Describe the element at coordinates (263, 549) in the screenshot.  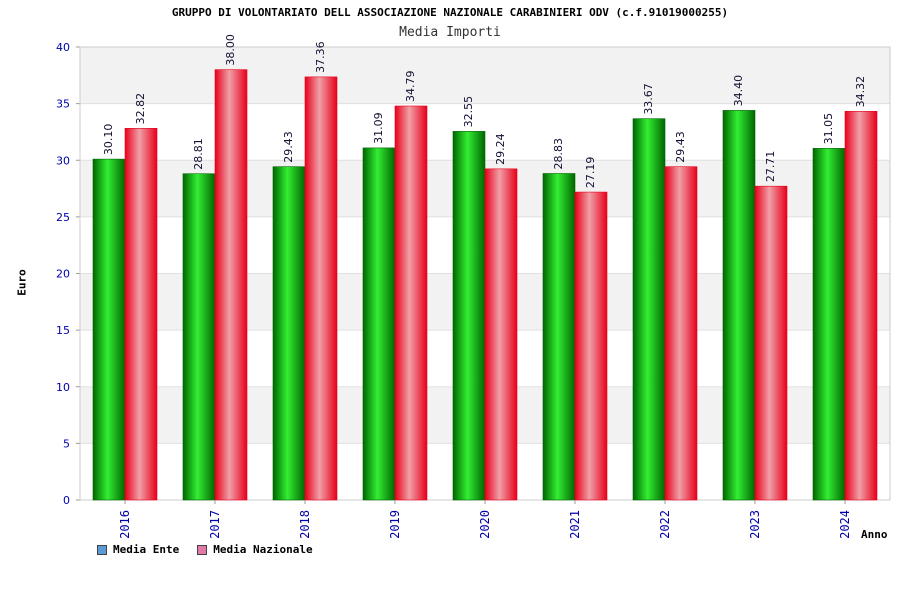
I see `legend-label-nazionale: Media Nazionale` at that location.